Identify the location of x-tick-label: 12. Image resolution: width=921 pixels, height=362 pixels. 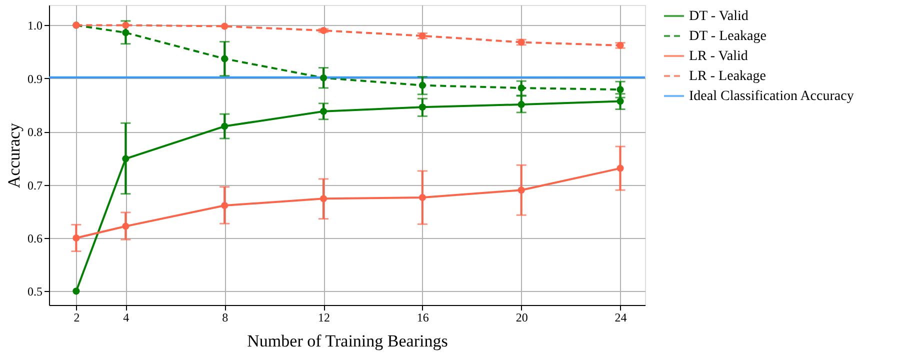
(324, 317).